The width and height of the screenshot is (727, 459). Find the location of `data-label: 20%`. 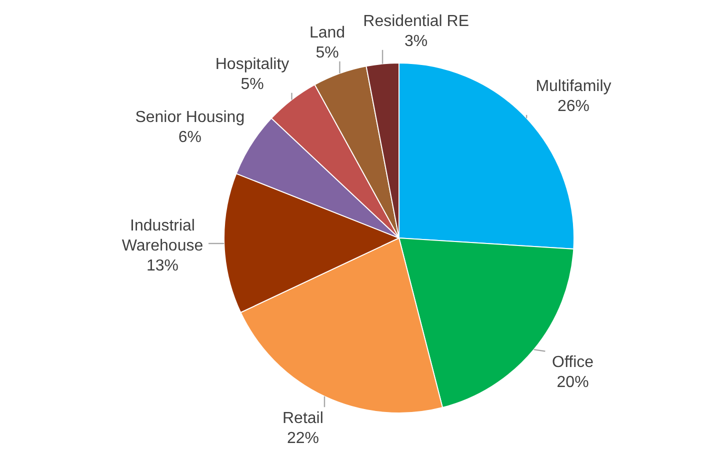

data-label: 20% is located at coordinates (572, 383).